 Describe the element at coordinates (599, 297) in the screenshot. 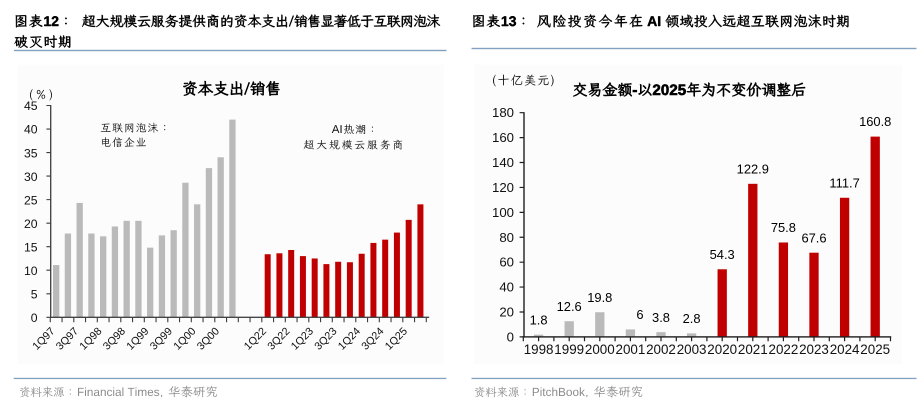

I see `svg-text: 19.8` at that location.